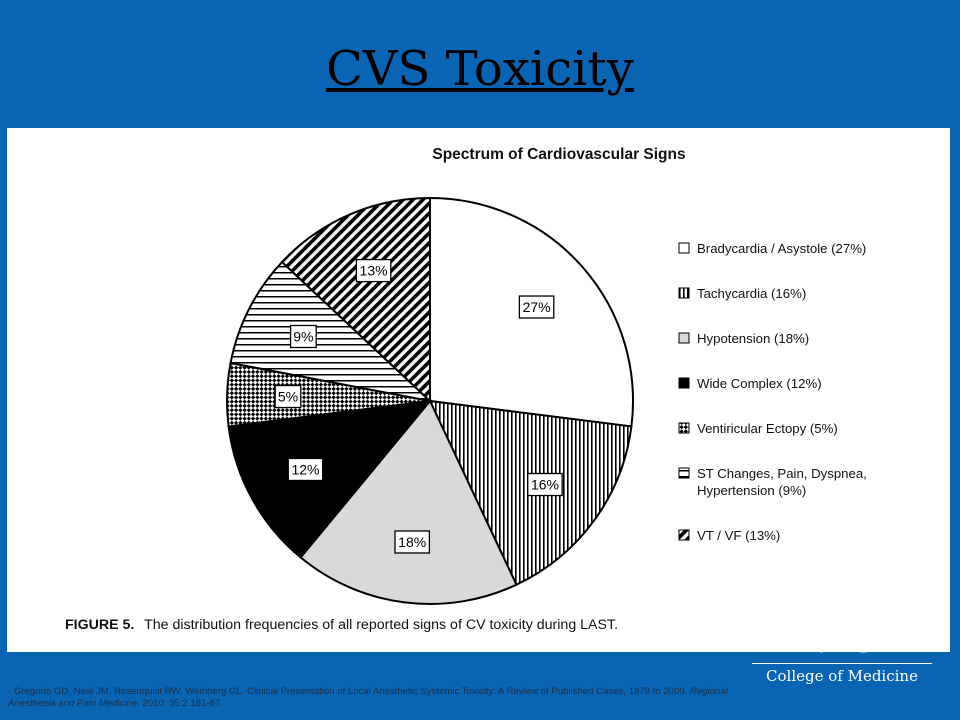 The width and height of the screenshot is (960, 720). I want to click on legend-item-ventiricular-ectopy: Ventiricular Ectopy (5%), so click(758, 428).